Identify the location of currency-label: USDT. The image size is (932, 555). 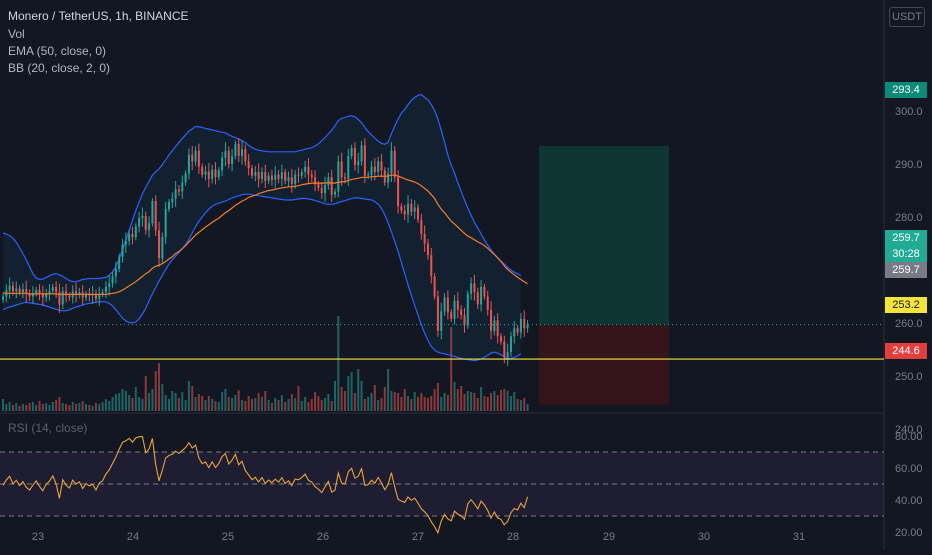
(907, 17).